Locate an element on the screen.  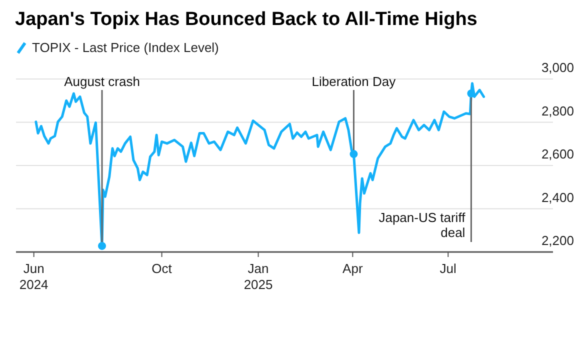
y-tick-label: 3,000 is located at coordinates (557, 67).